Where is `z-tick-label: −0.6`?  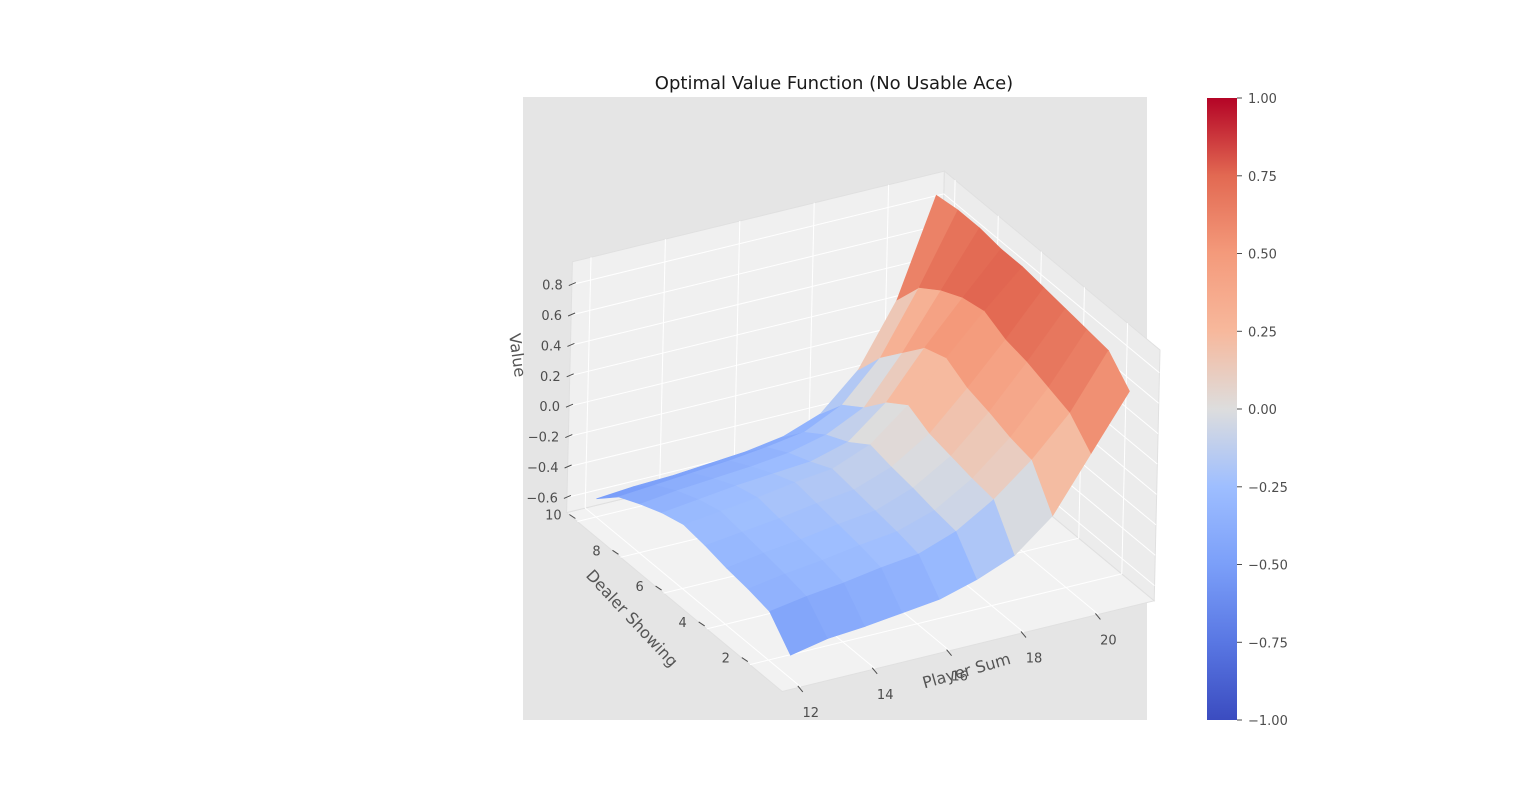 z-tick-label: −0.6 is located at coordinates (542, 498).